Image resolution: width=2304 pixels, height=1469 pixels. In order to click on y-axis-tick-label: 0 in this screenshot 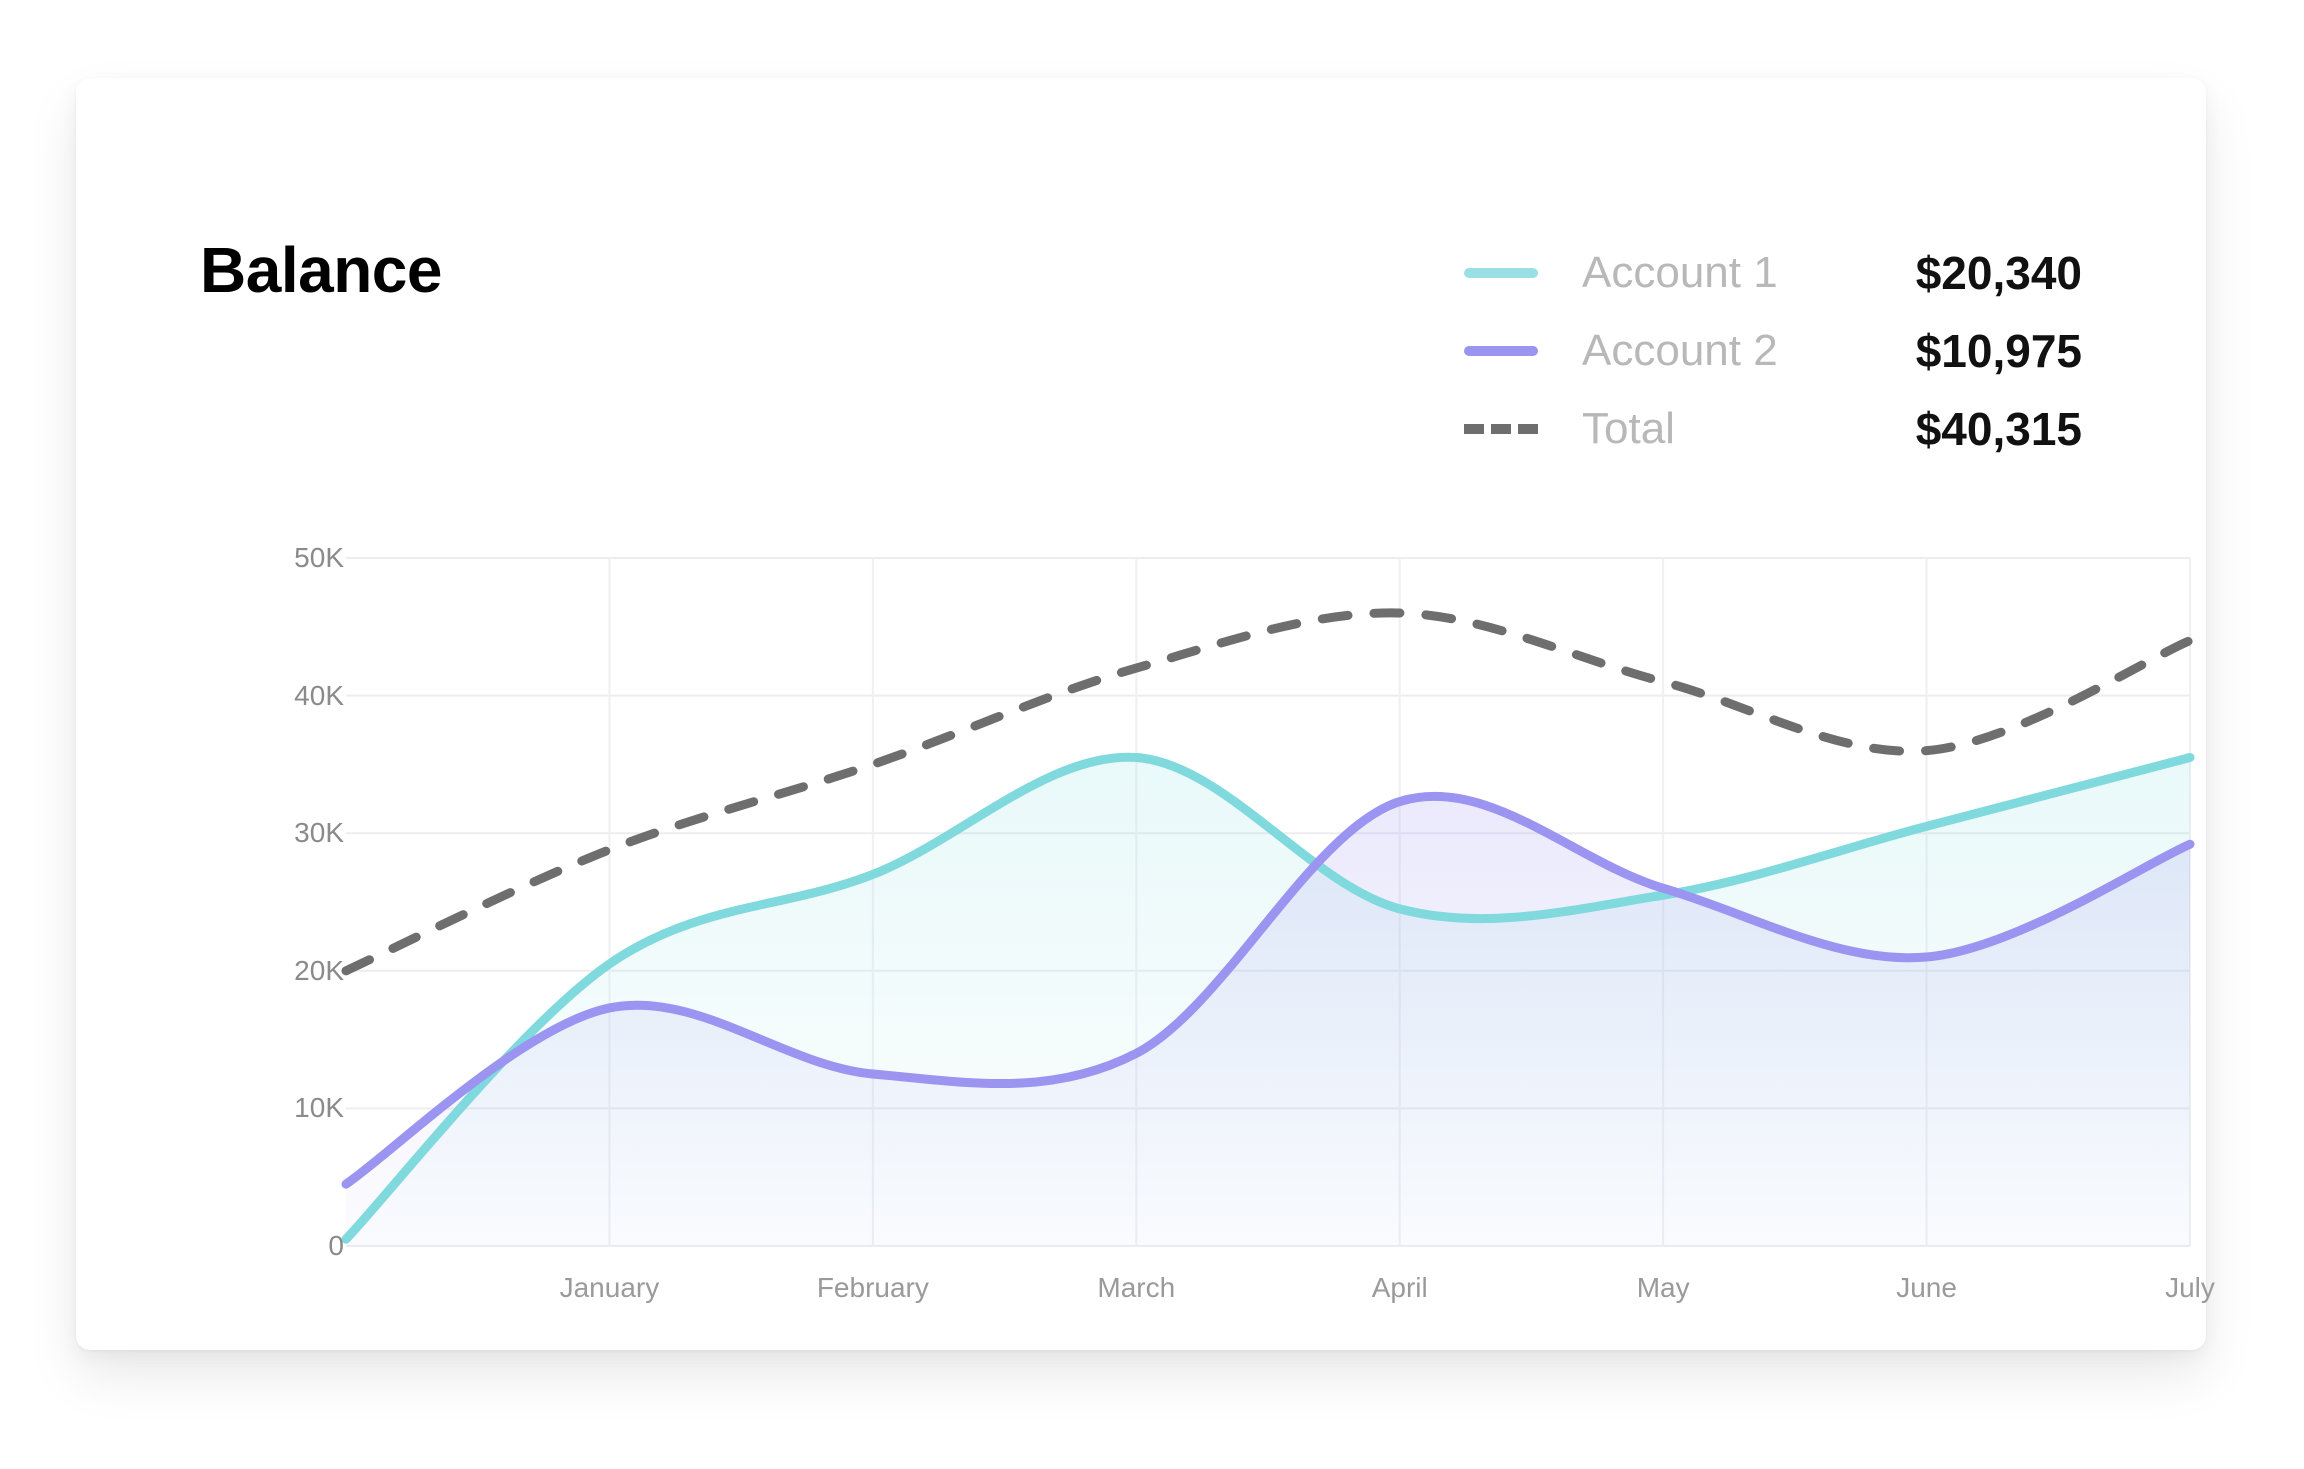, I will do `click(336, 1245)`.